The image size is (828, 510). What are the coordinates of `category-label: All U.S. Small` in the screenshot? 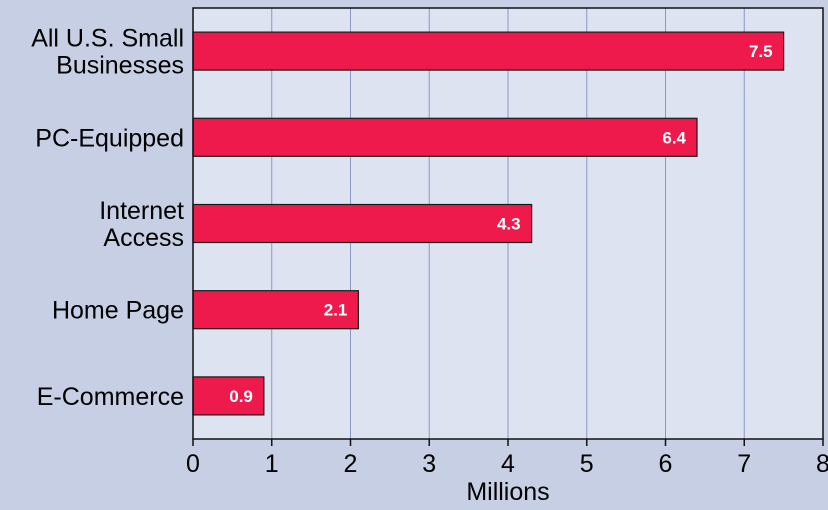 It's located at (107, 39).